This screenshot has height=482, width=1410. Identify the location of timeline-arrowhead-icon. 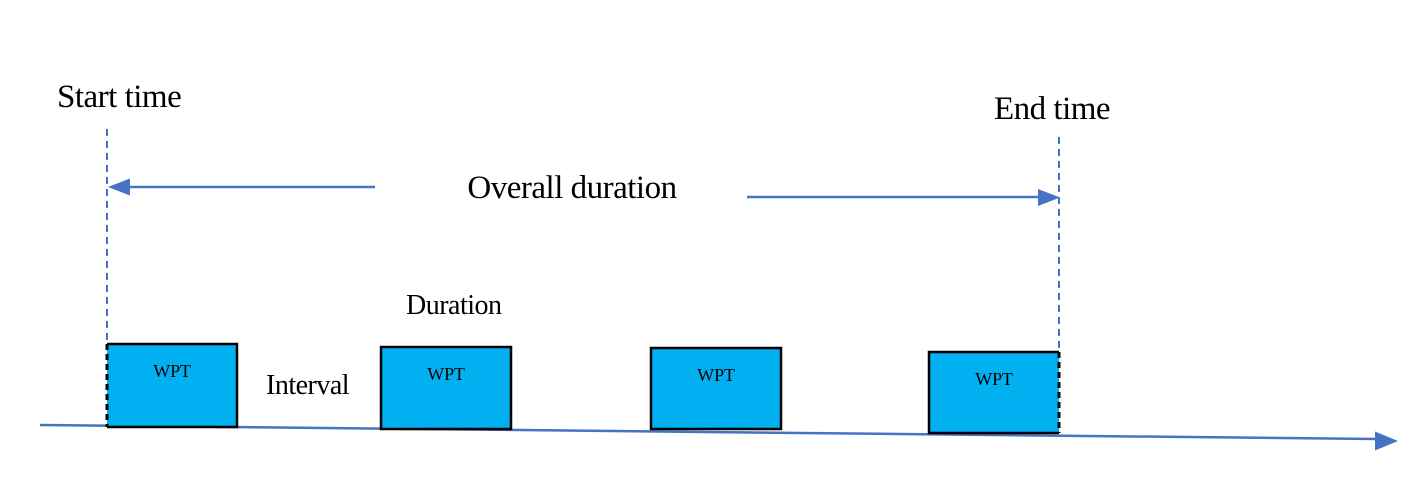
(1386, 441).